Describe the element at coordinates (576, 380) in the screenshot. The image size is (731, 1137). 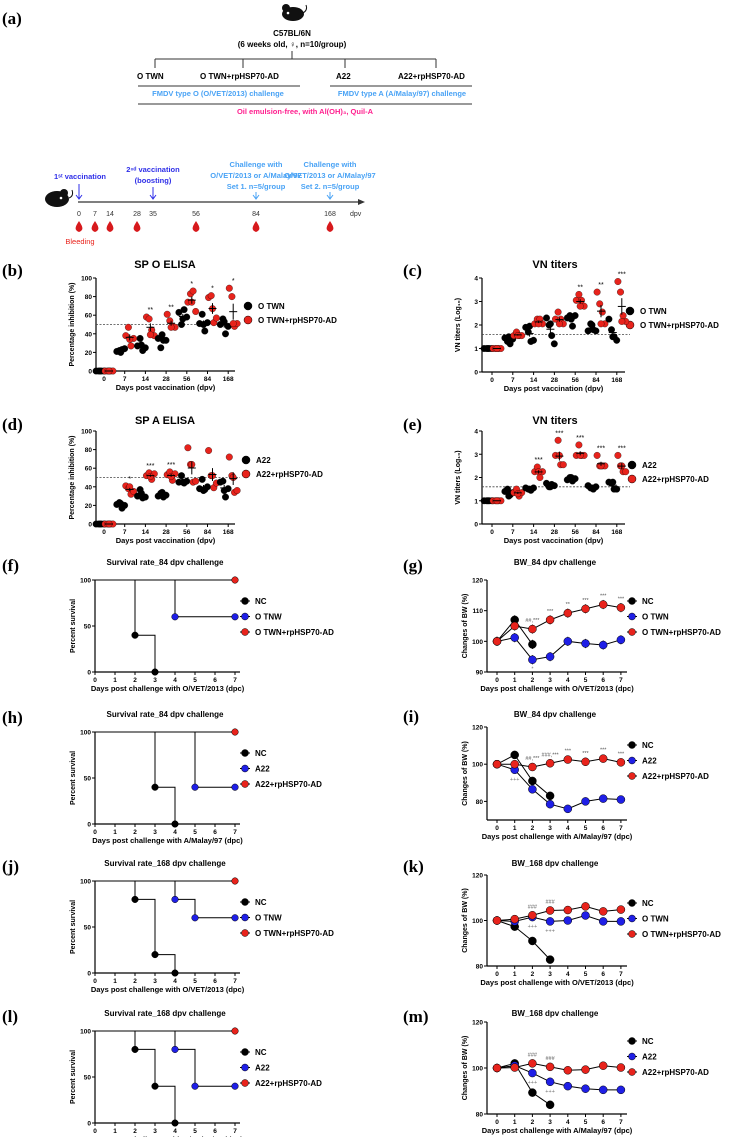
I see `x-tick-label: 56` at that location.